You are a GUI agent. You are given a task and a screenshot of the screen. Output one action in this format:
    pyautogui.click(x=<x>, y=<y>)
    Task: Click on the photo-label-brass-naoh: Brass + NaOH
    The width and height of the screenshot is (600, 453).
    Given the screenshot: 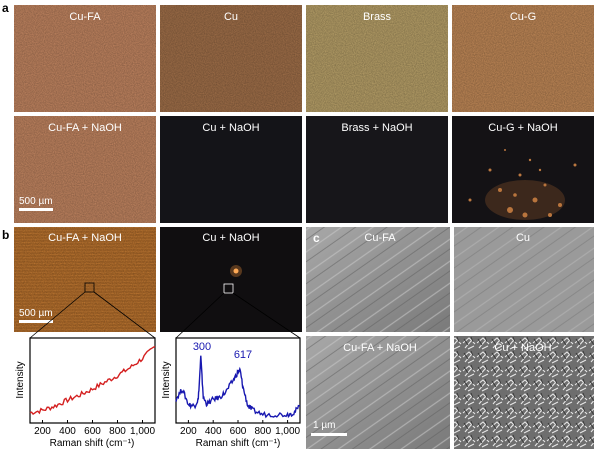 What is the action you would take?
    pyautogui.click(x=376, y=128)
    